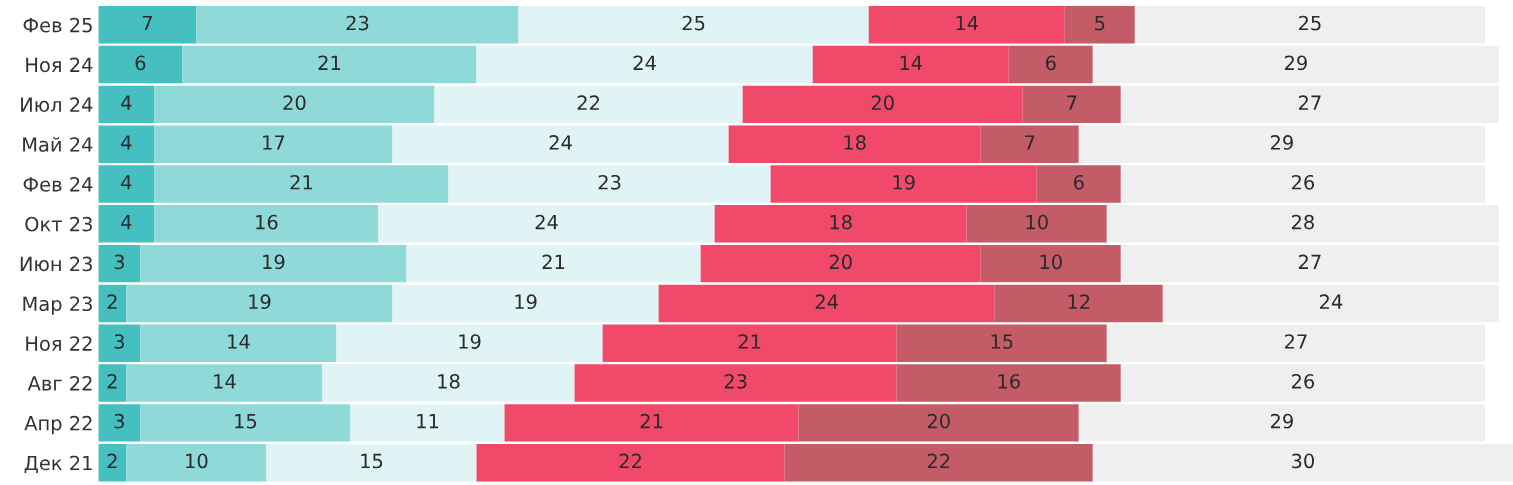  What do you see at coordinates (59, 65) in the screenshot?
I see `y-tick-label: Ноя 24` at bounding box center [59, 65].